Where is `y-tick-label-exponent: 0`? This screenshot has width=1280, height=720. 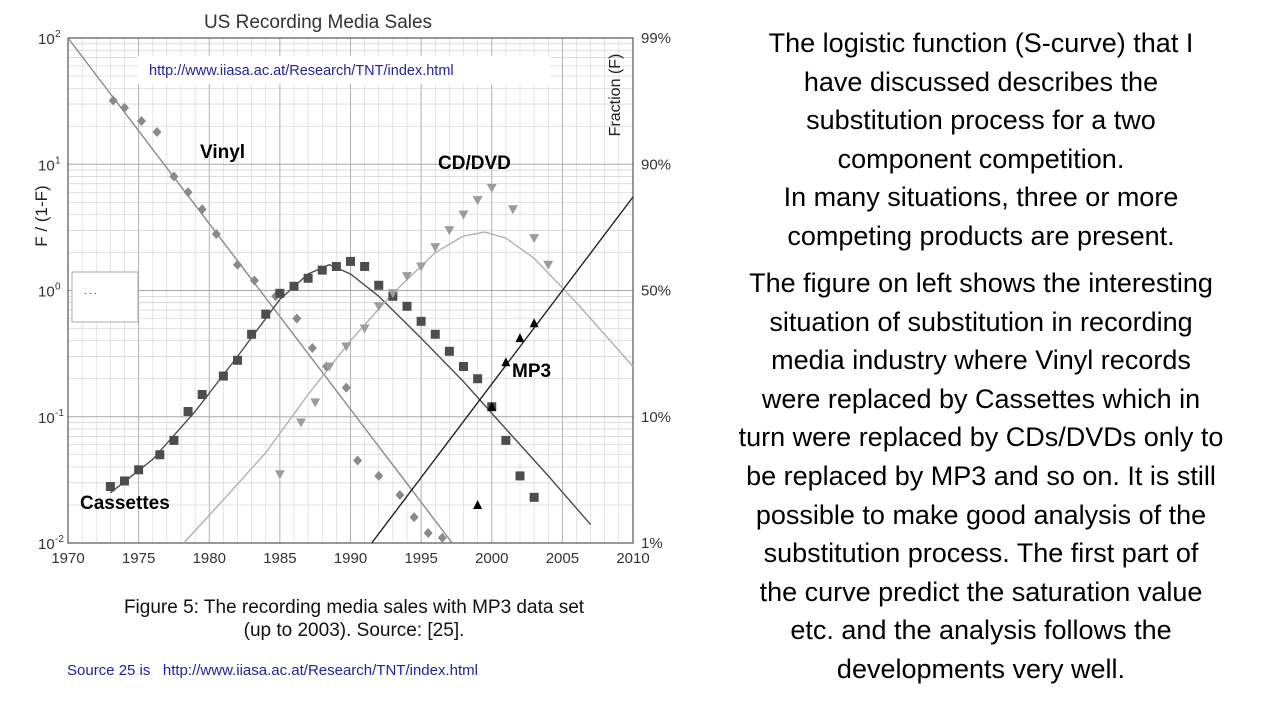
y-tick-label-exponent: 0 is located at coordinates (58, 287).